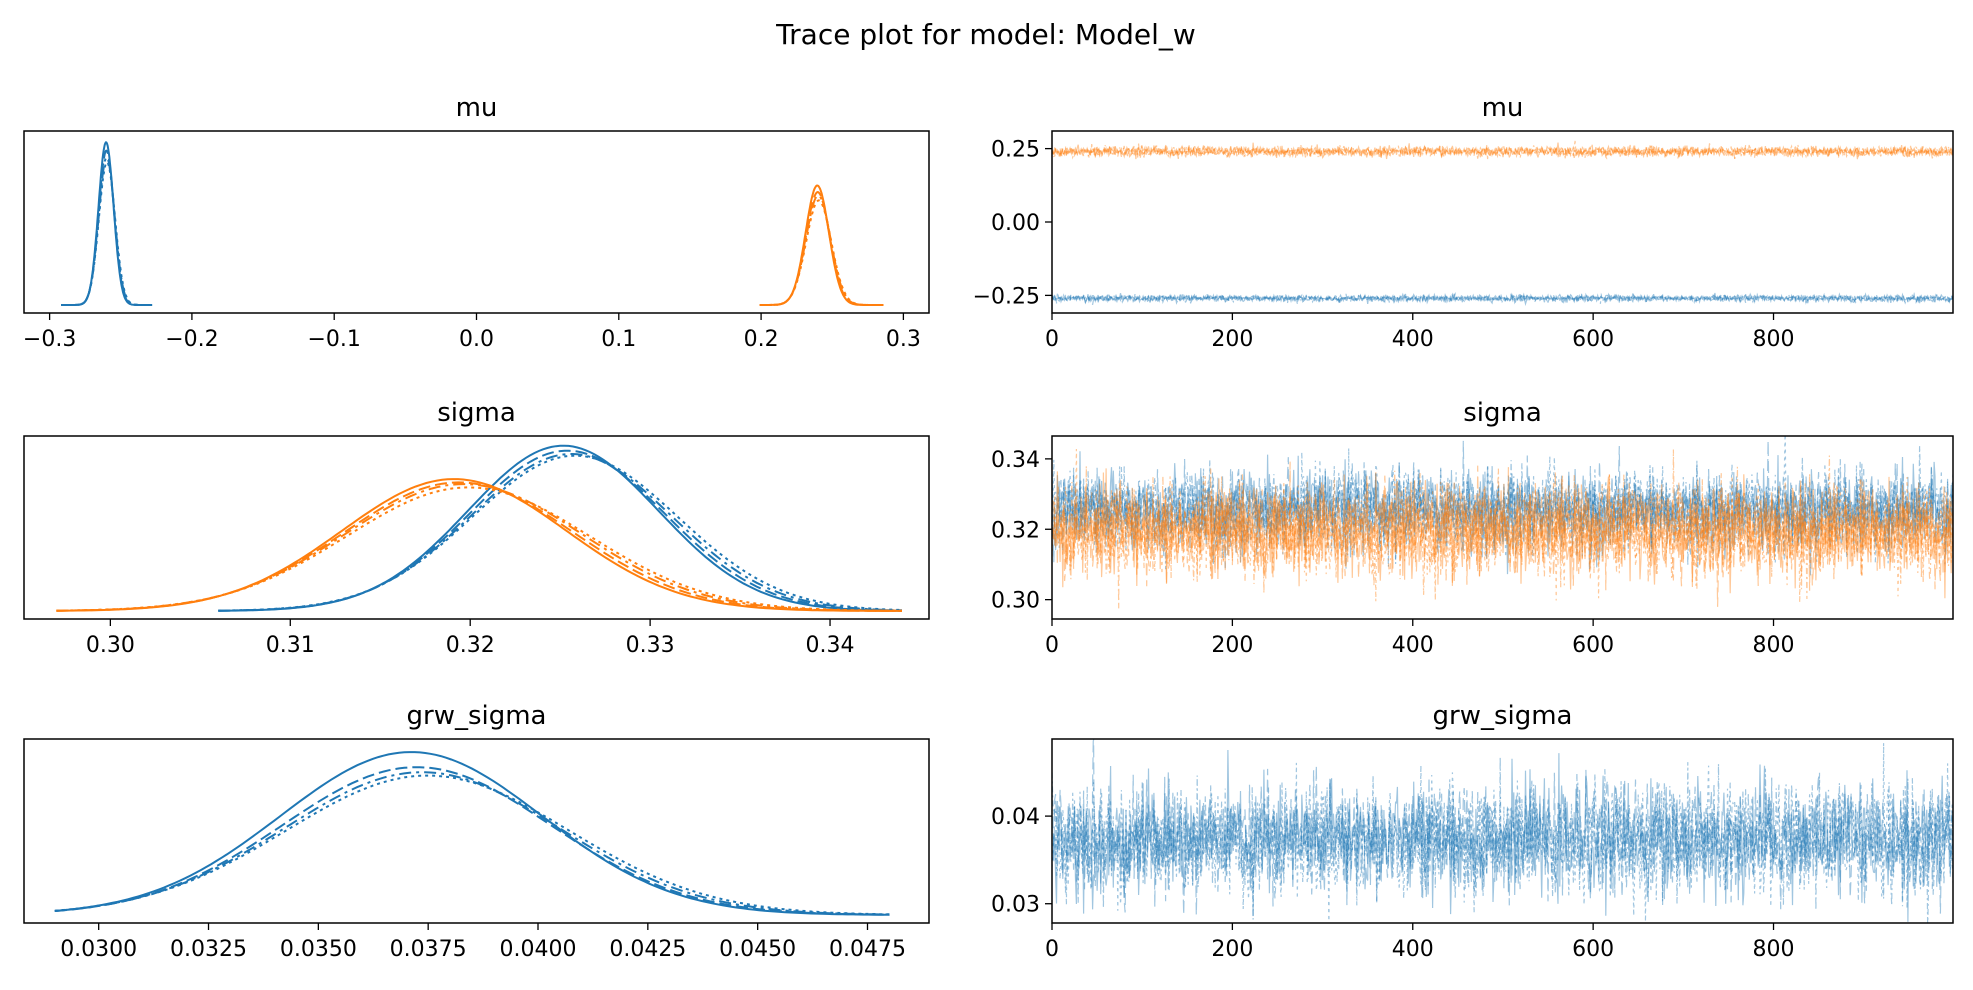  Describe the element at coordinates (757, 949) in the screenshot. I see `x-tick-label: 0.0450` at that location.